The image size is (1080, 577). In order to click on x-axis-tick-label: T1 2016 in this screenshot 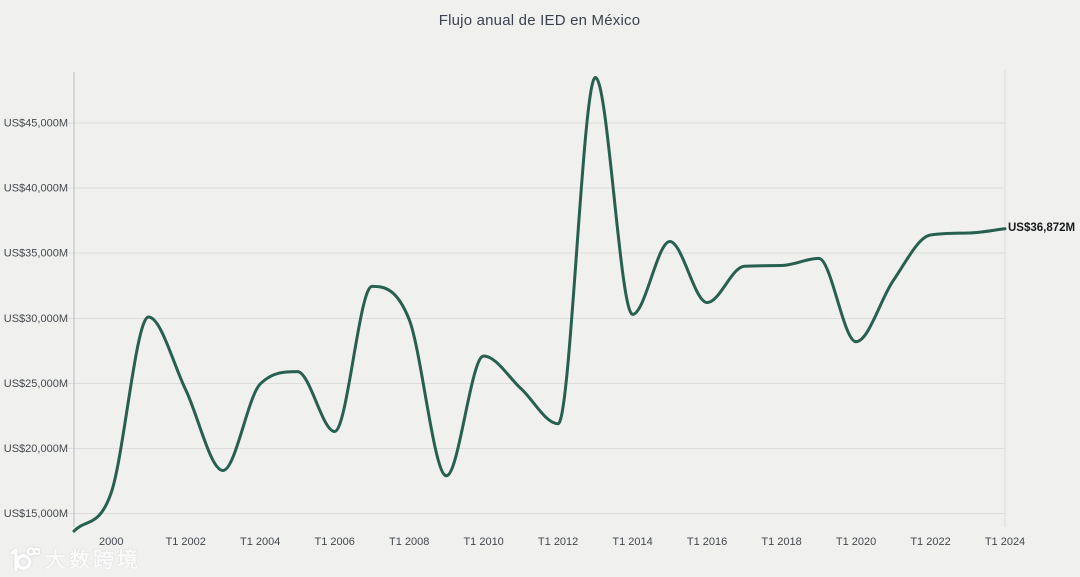, I will do `click(707, 542)`.